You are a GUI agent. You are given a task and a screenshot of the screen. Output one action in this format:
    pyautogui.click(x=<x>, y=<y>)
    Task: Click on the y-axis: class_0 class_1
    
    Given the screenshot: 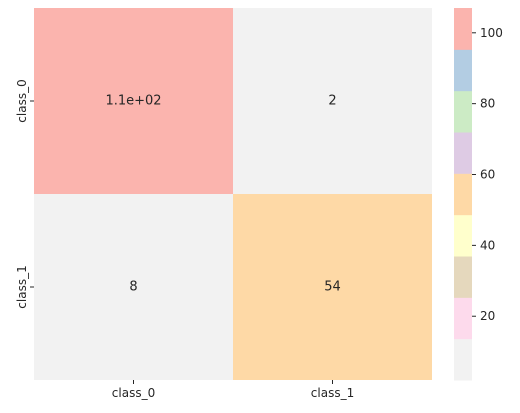 What is the action you would take?
    pyautogui.click(x=24, y=194)
    